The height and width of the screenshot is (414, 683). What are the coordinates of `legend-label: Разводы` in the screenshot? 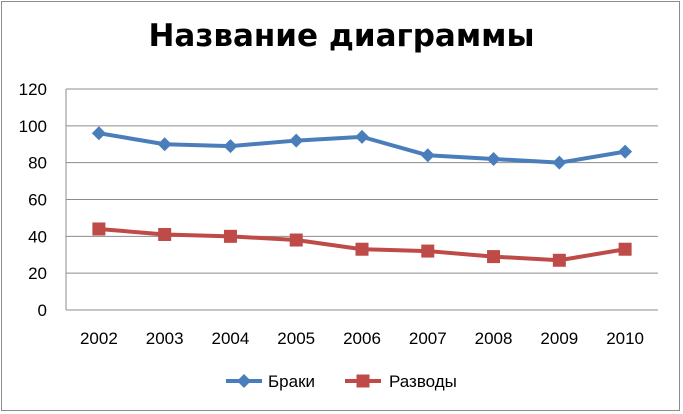 It's located at (423, 381).